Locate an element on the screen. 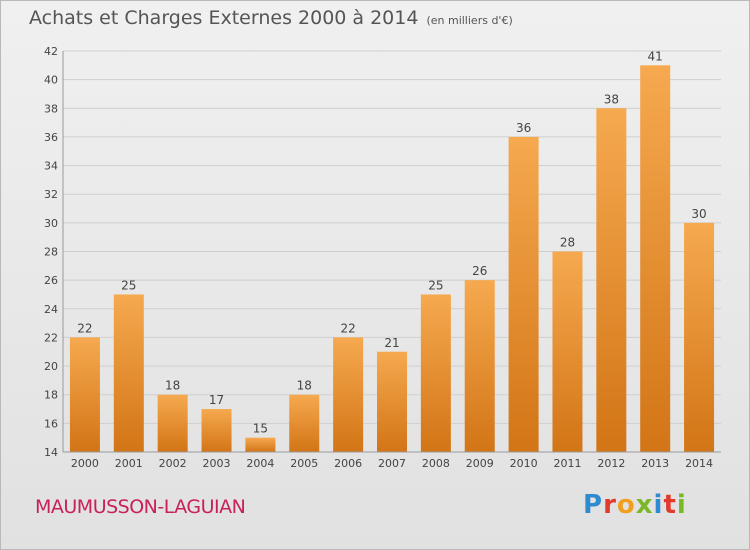 This screenshot has width=750, height=550. y-tick-label: 30 is located at coordinates (51, 223).